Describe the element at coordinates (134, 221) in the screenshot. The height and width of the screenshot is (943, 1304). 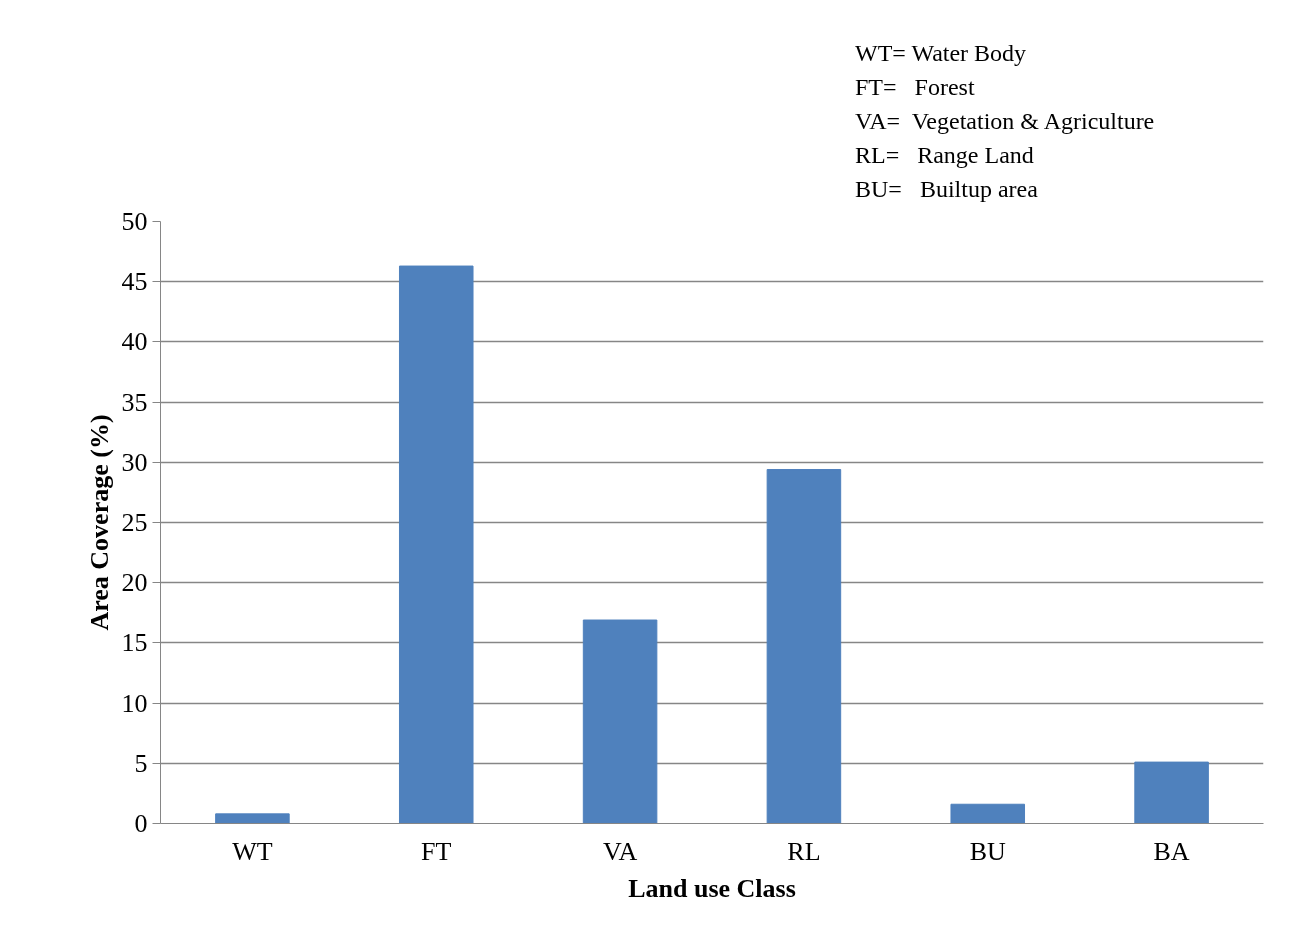
I see `y-tick-label: 50` at that location.